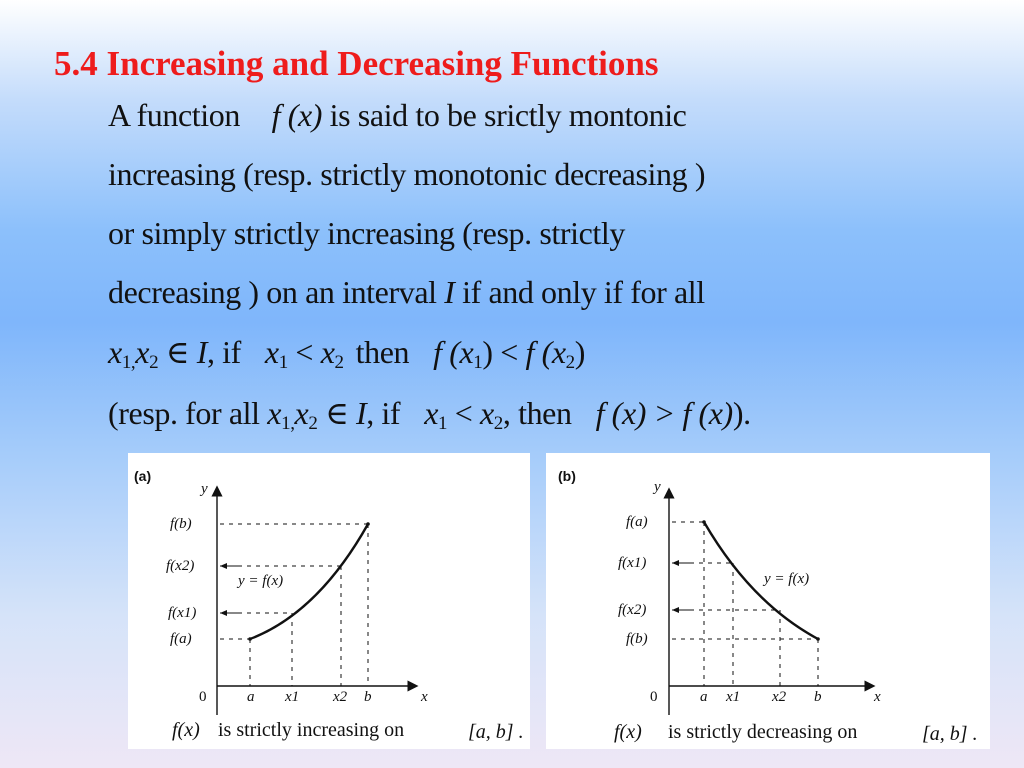  Describe the element at coordinates (142, 476) in the screenshot. I see `panel-label-a: (a)` at that location.